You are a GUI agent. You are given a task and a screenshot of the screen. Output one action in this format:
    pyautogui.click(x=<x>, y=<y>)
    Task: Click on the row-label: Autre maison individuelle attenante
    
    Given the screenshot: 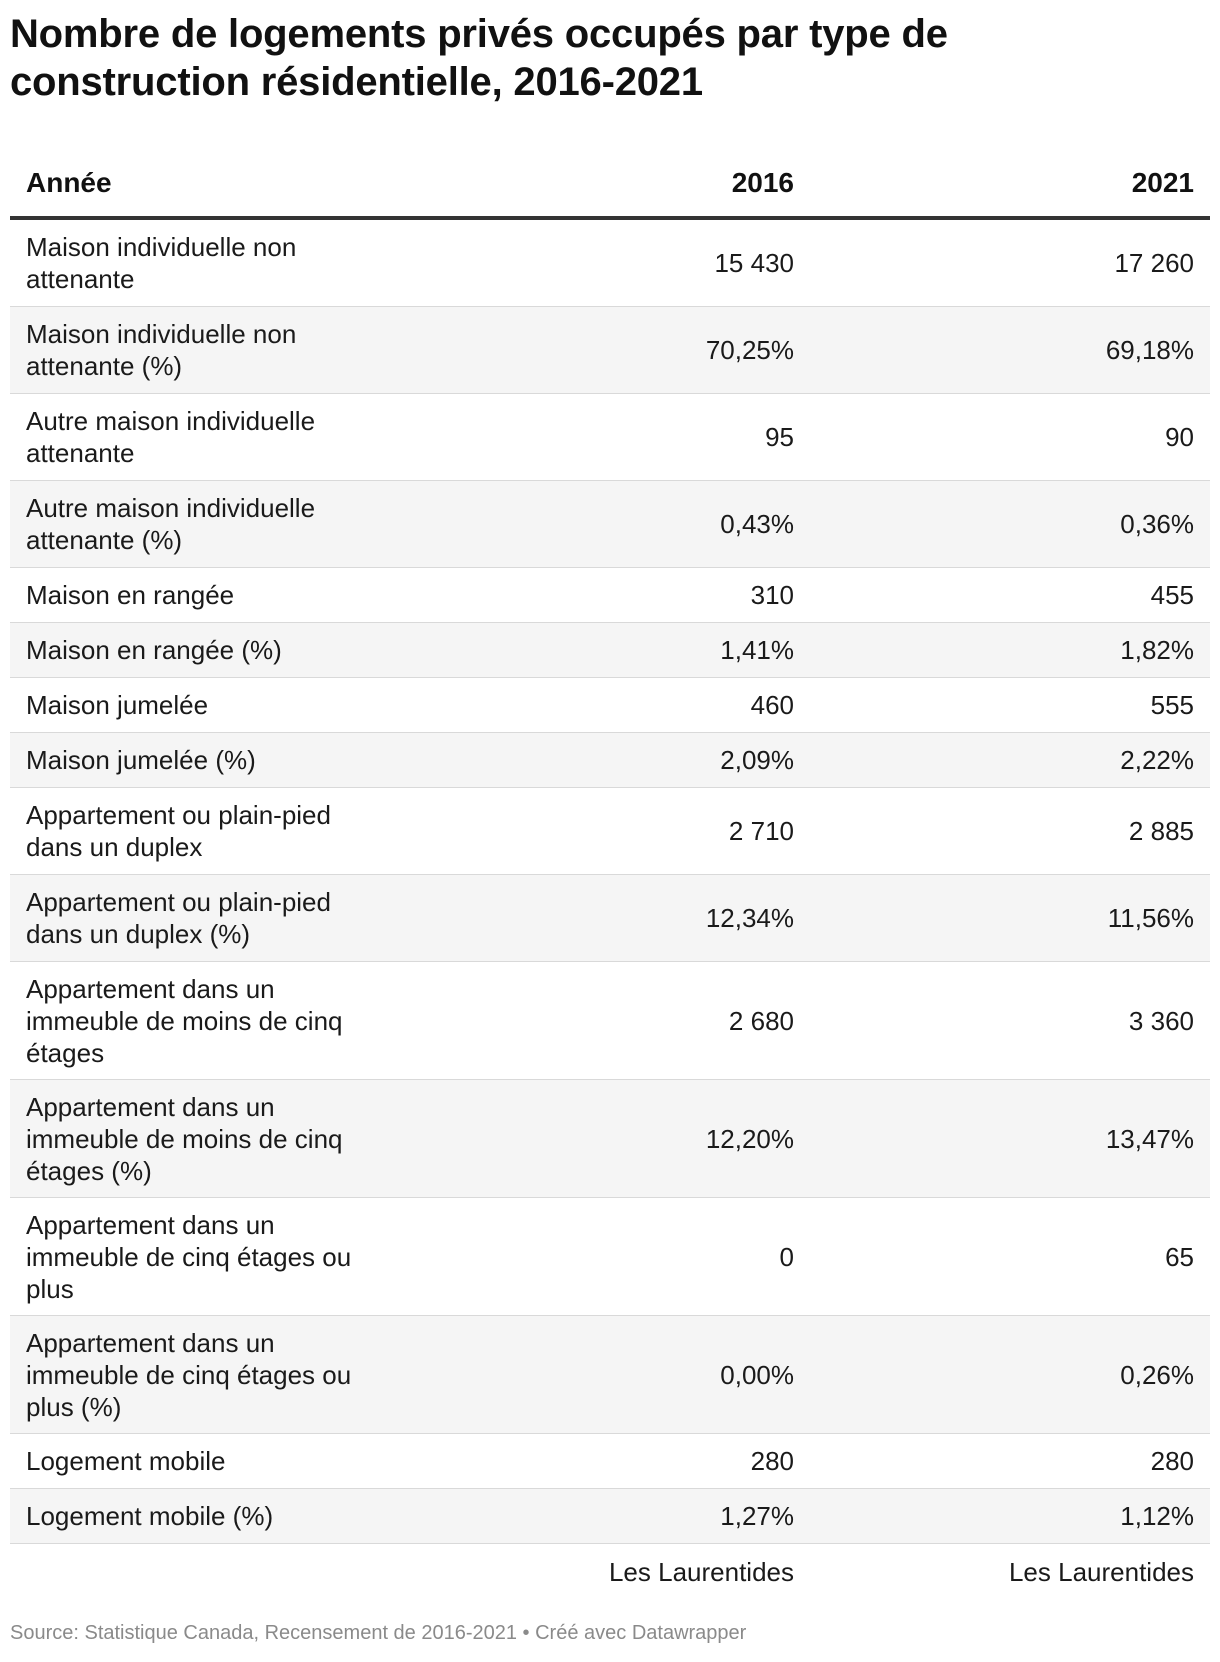 What is the action you would take?
    pyautogui.click(x=210, y=437)
    